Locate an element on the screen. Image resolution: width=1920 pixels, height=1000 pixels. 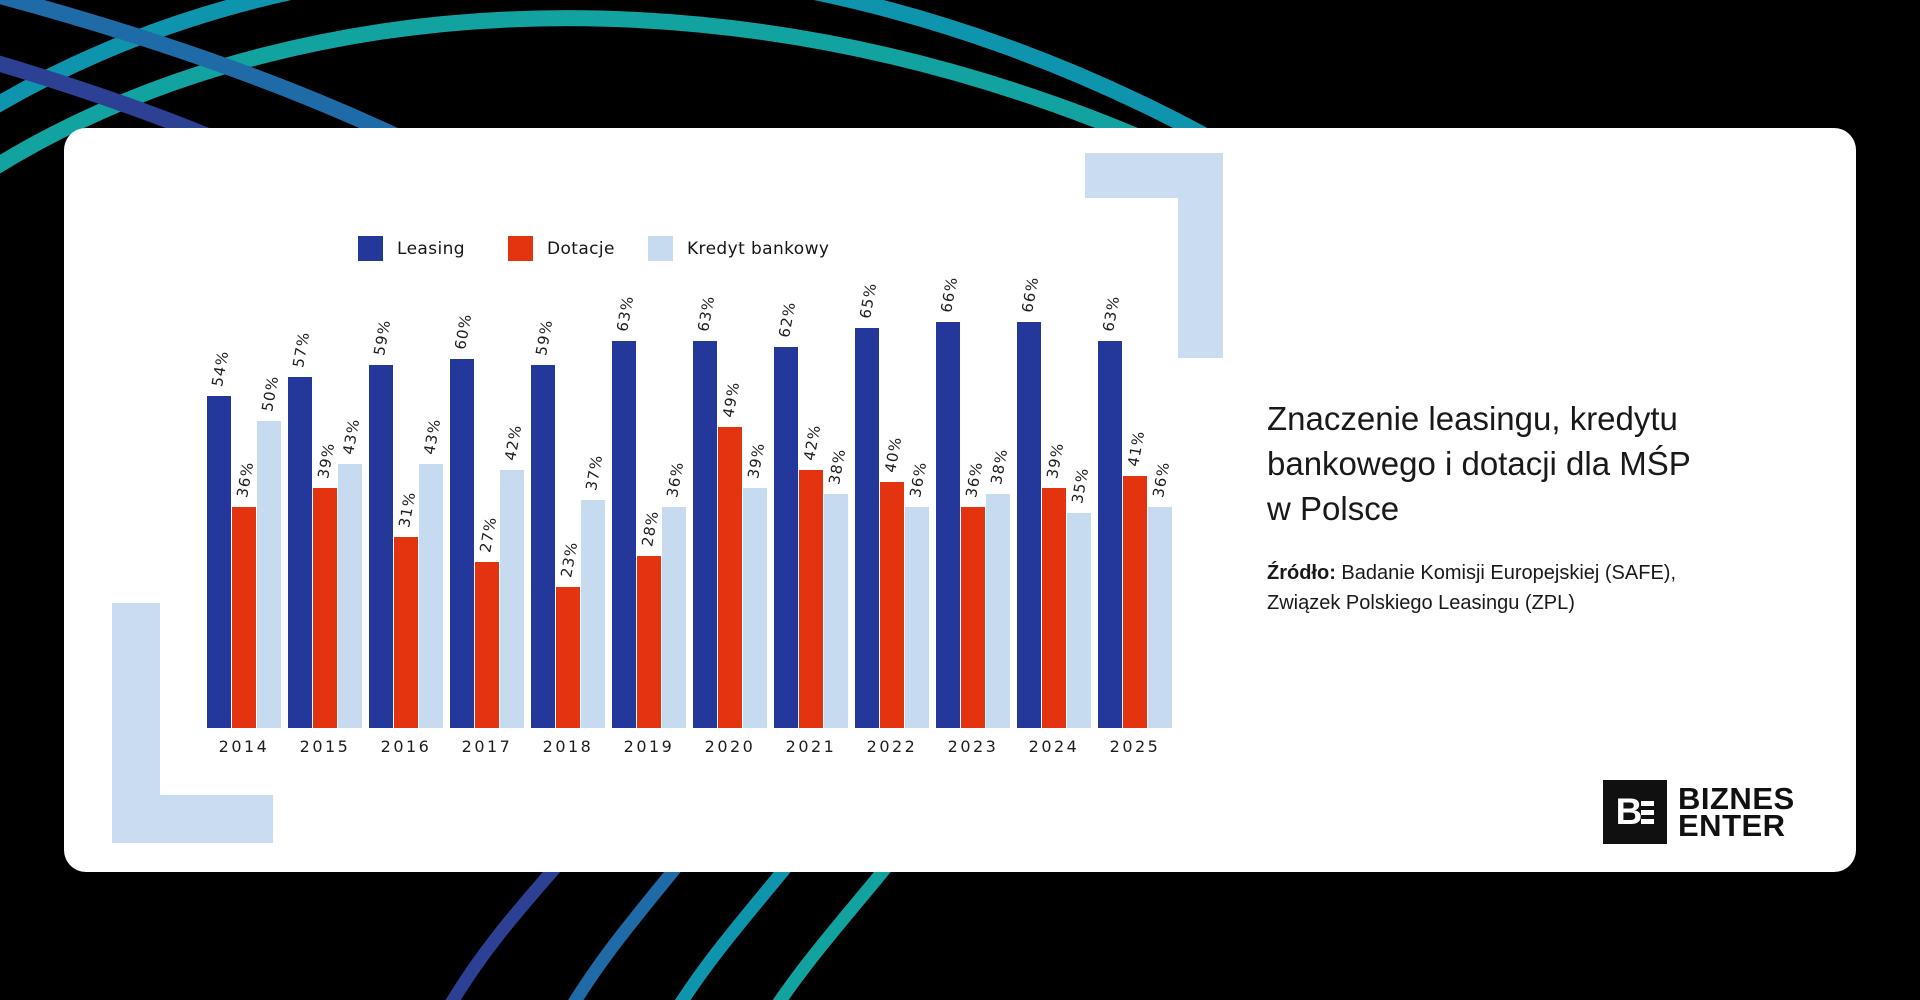
bar-column-kredyt-bankowy-2024: 35% is located at coordinates (1080, 428).